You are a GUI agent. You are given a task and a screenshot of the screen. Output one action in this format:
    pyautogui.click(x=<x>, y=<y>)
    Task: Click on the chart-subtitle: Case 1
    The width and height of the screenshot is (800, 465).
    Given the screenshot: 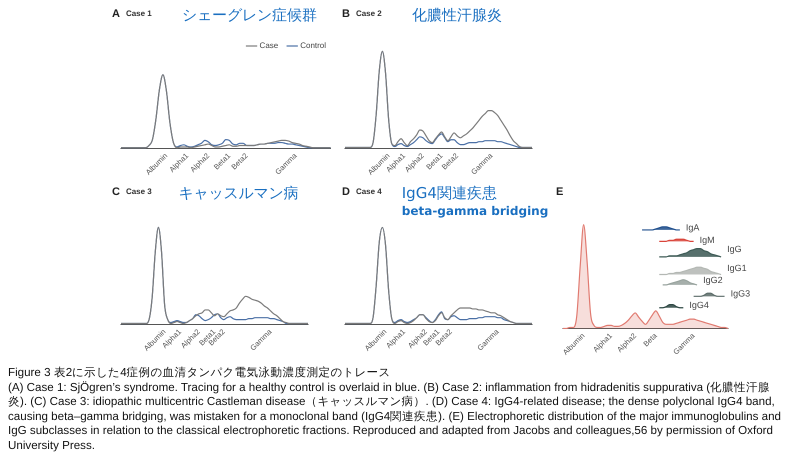 What is the action you would take?
    pyautogui.click(x=139, y=14)
    